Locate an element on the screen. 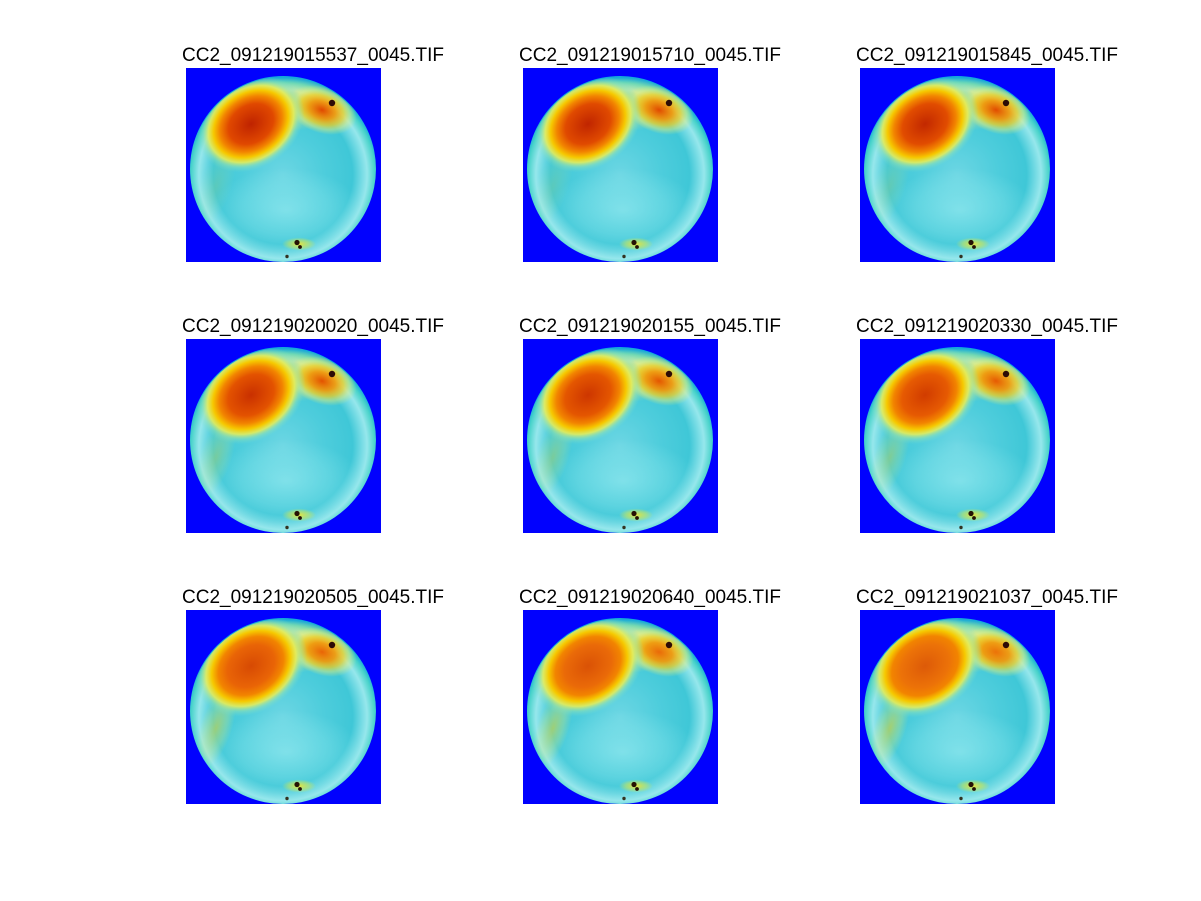  panel-9: CC2_091219021037_0045.TIF is located at coordinates (987, 695).